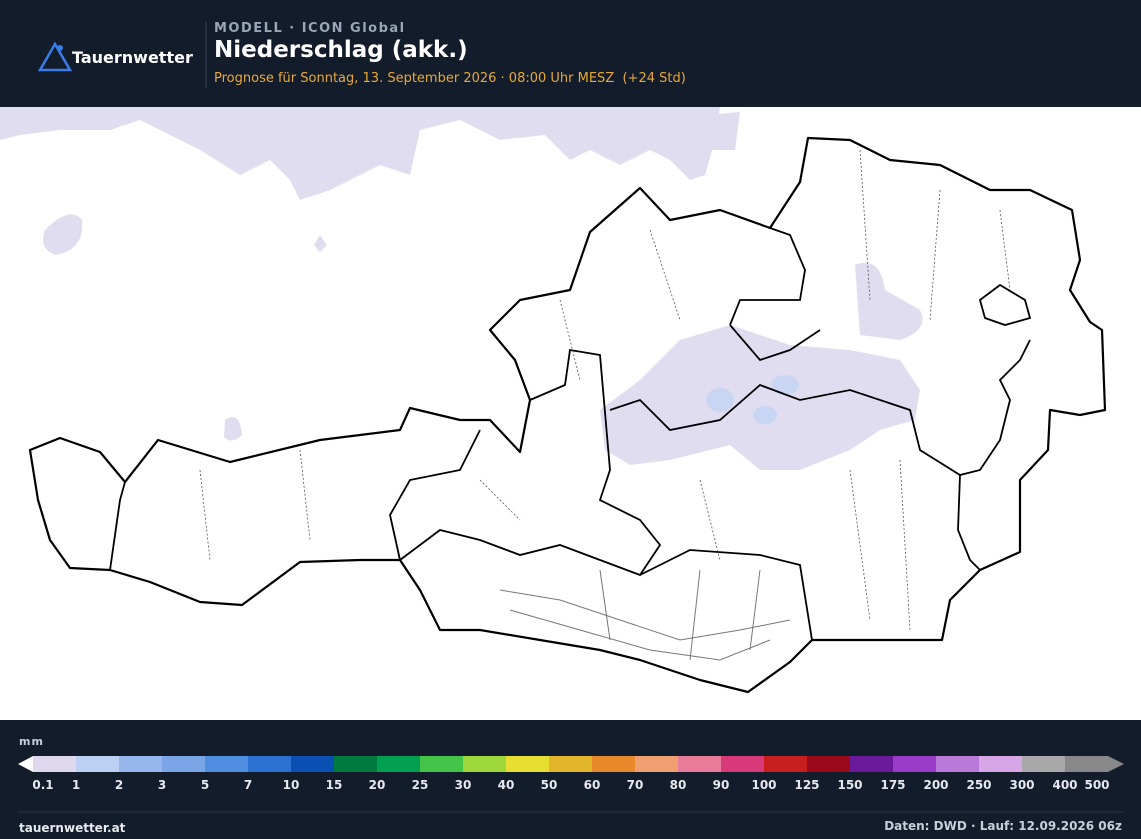  I want to click on legend-label: 2, so click(119, 785).